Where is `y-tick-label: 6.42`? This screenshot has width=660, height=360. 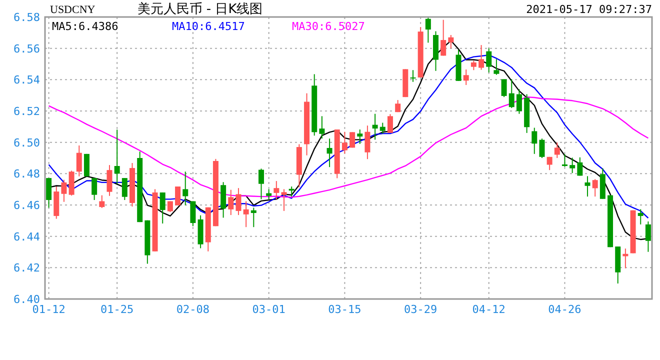 y-tick-label: 6.42 is located at coordinates (27, 268).